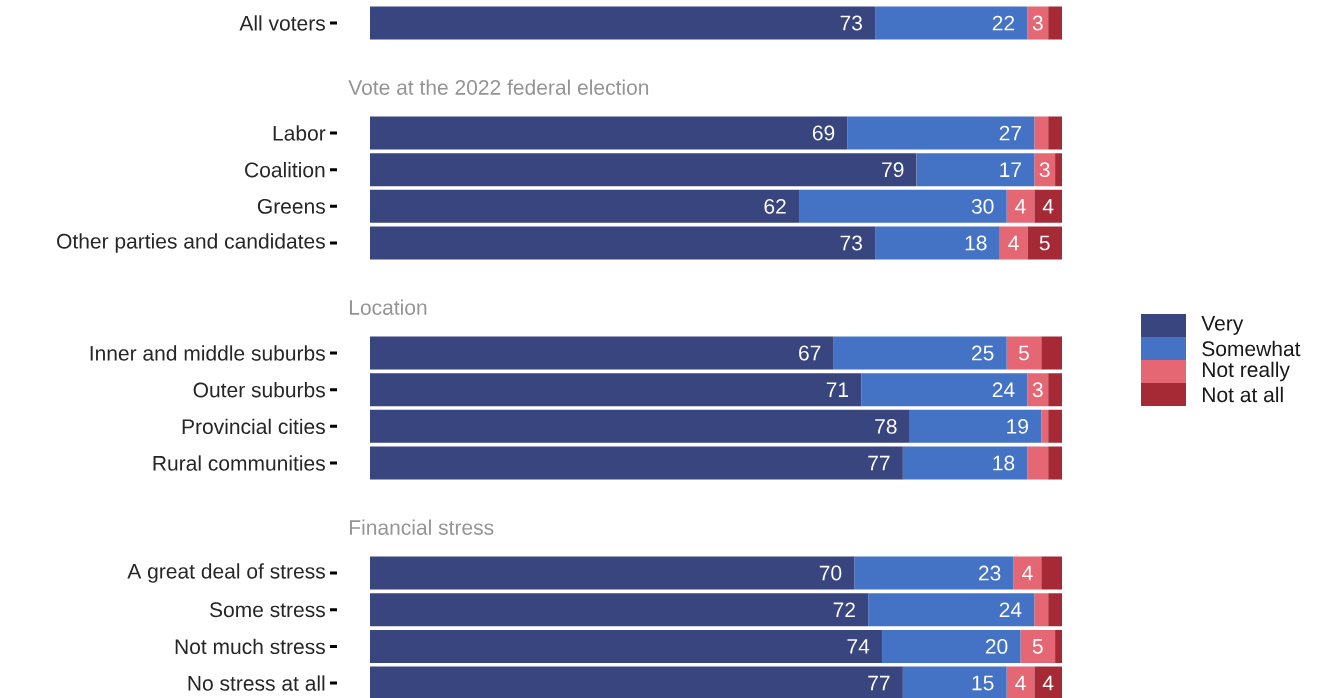 The height and width of the screenshot is (698, 1328). What do you see at coordinates (1222, 325) in the screenshot?
I see `legend-label: Very` at bounding box center [1222, 325].